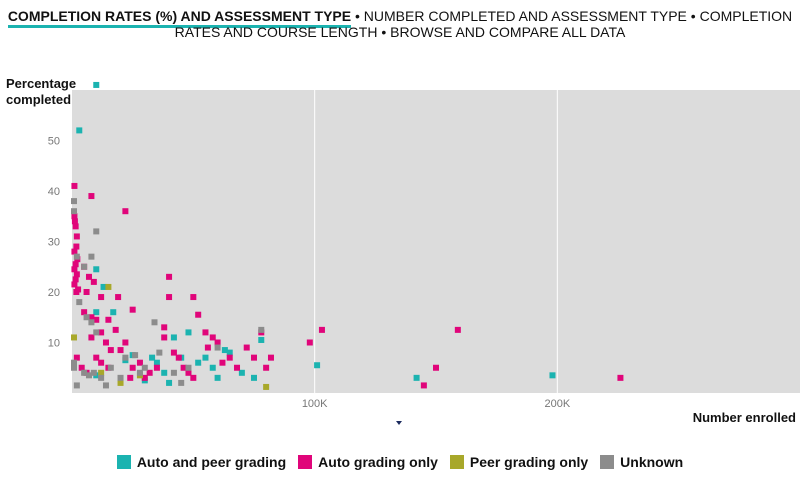 The width and height of the screenshot is (800, 479). Describe the element at coordinates (525, 16) in the screenshot. I see `tab-number-completed-assessment-type: NUMBER COMPLETED AND ASSESSMENT TYPE` at that location.